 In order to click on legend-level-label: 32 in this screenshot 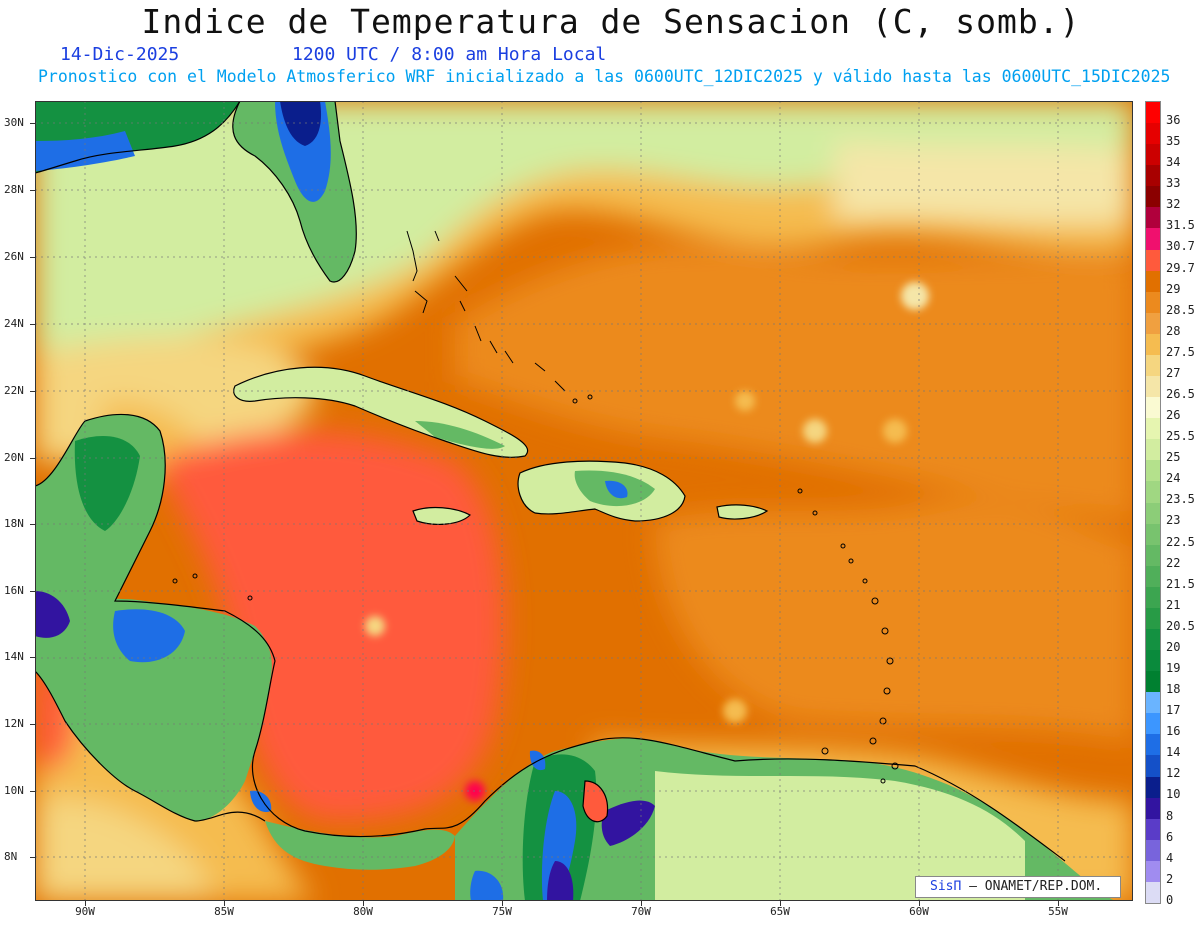, I will do `click(1173, 204)`.